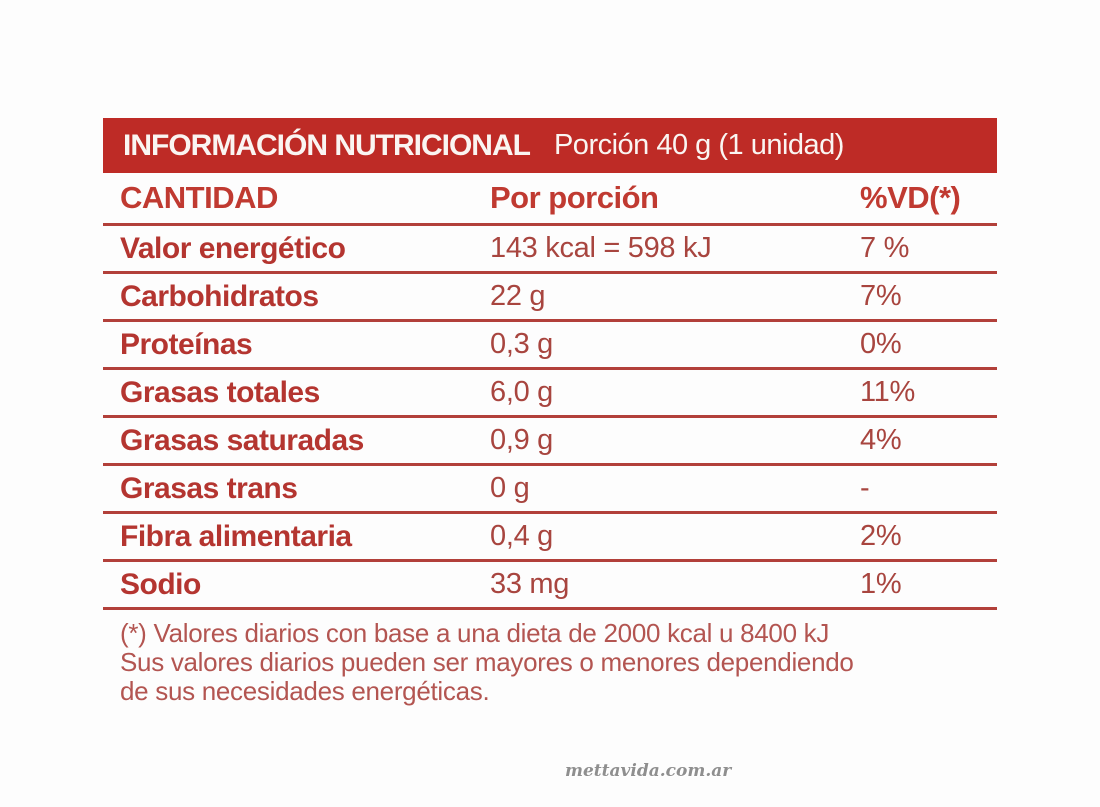 The height and width of the screenshot is (807, 1100). I want to click on nutrient-row: Sodio 33 mg 1%, so click(550, 586).